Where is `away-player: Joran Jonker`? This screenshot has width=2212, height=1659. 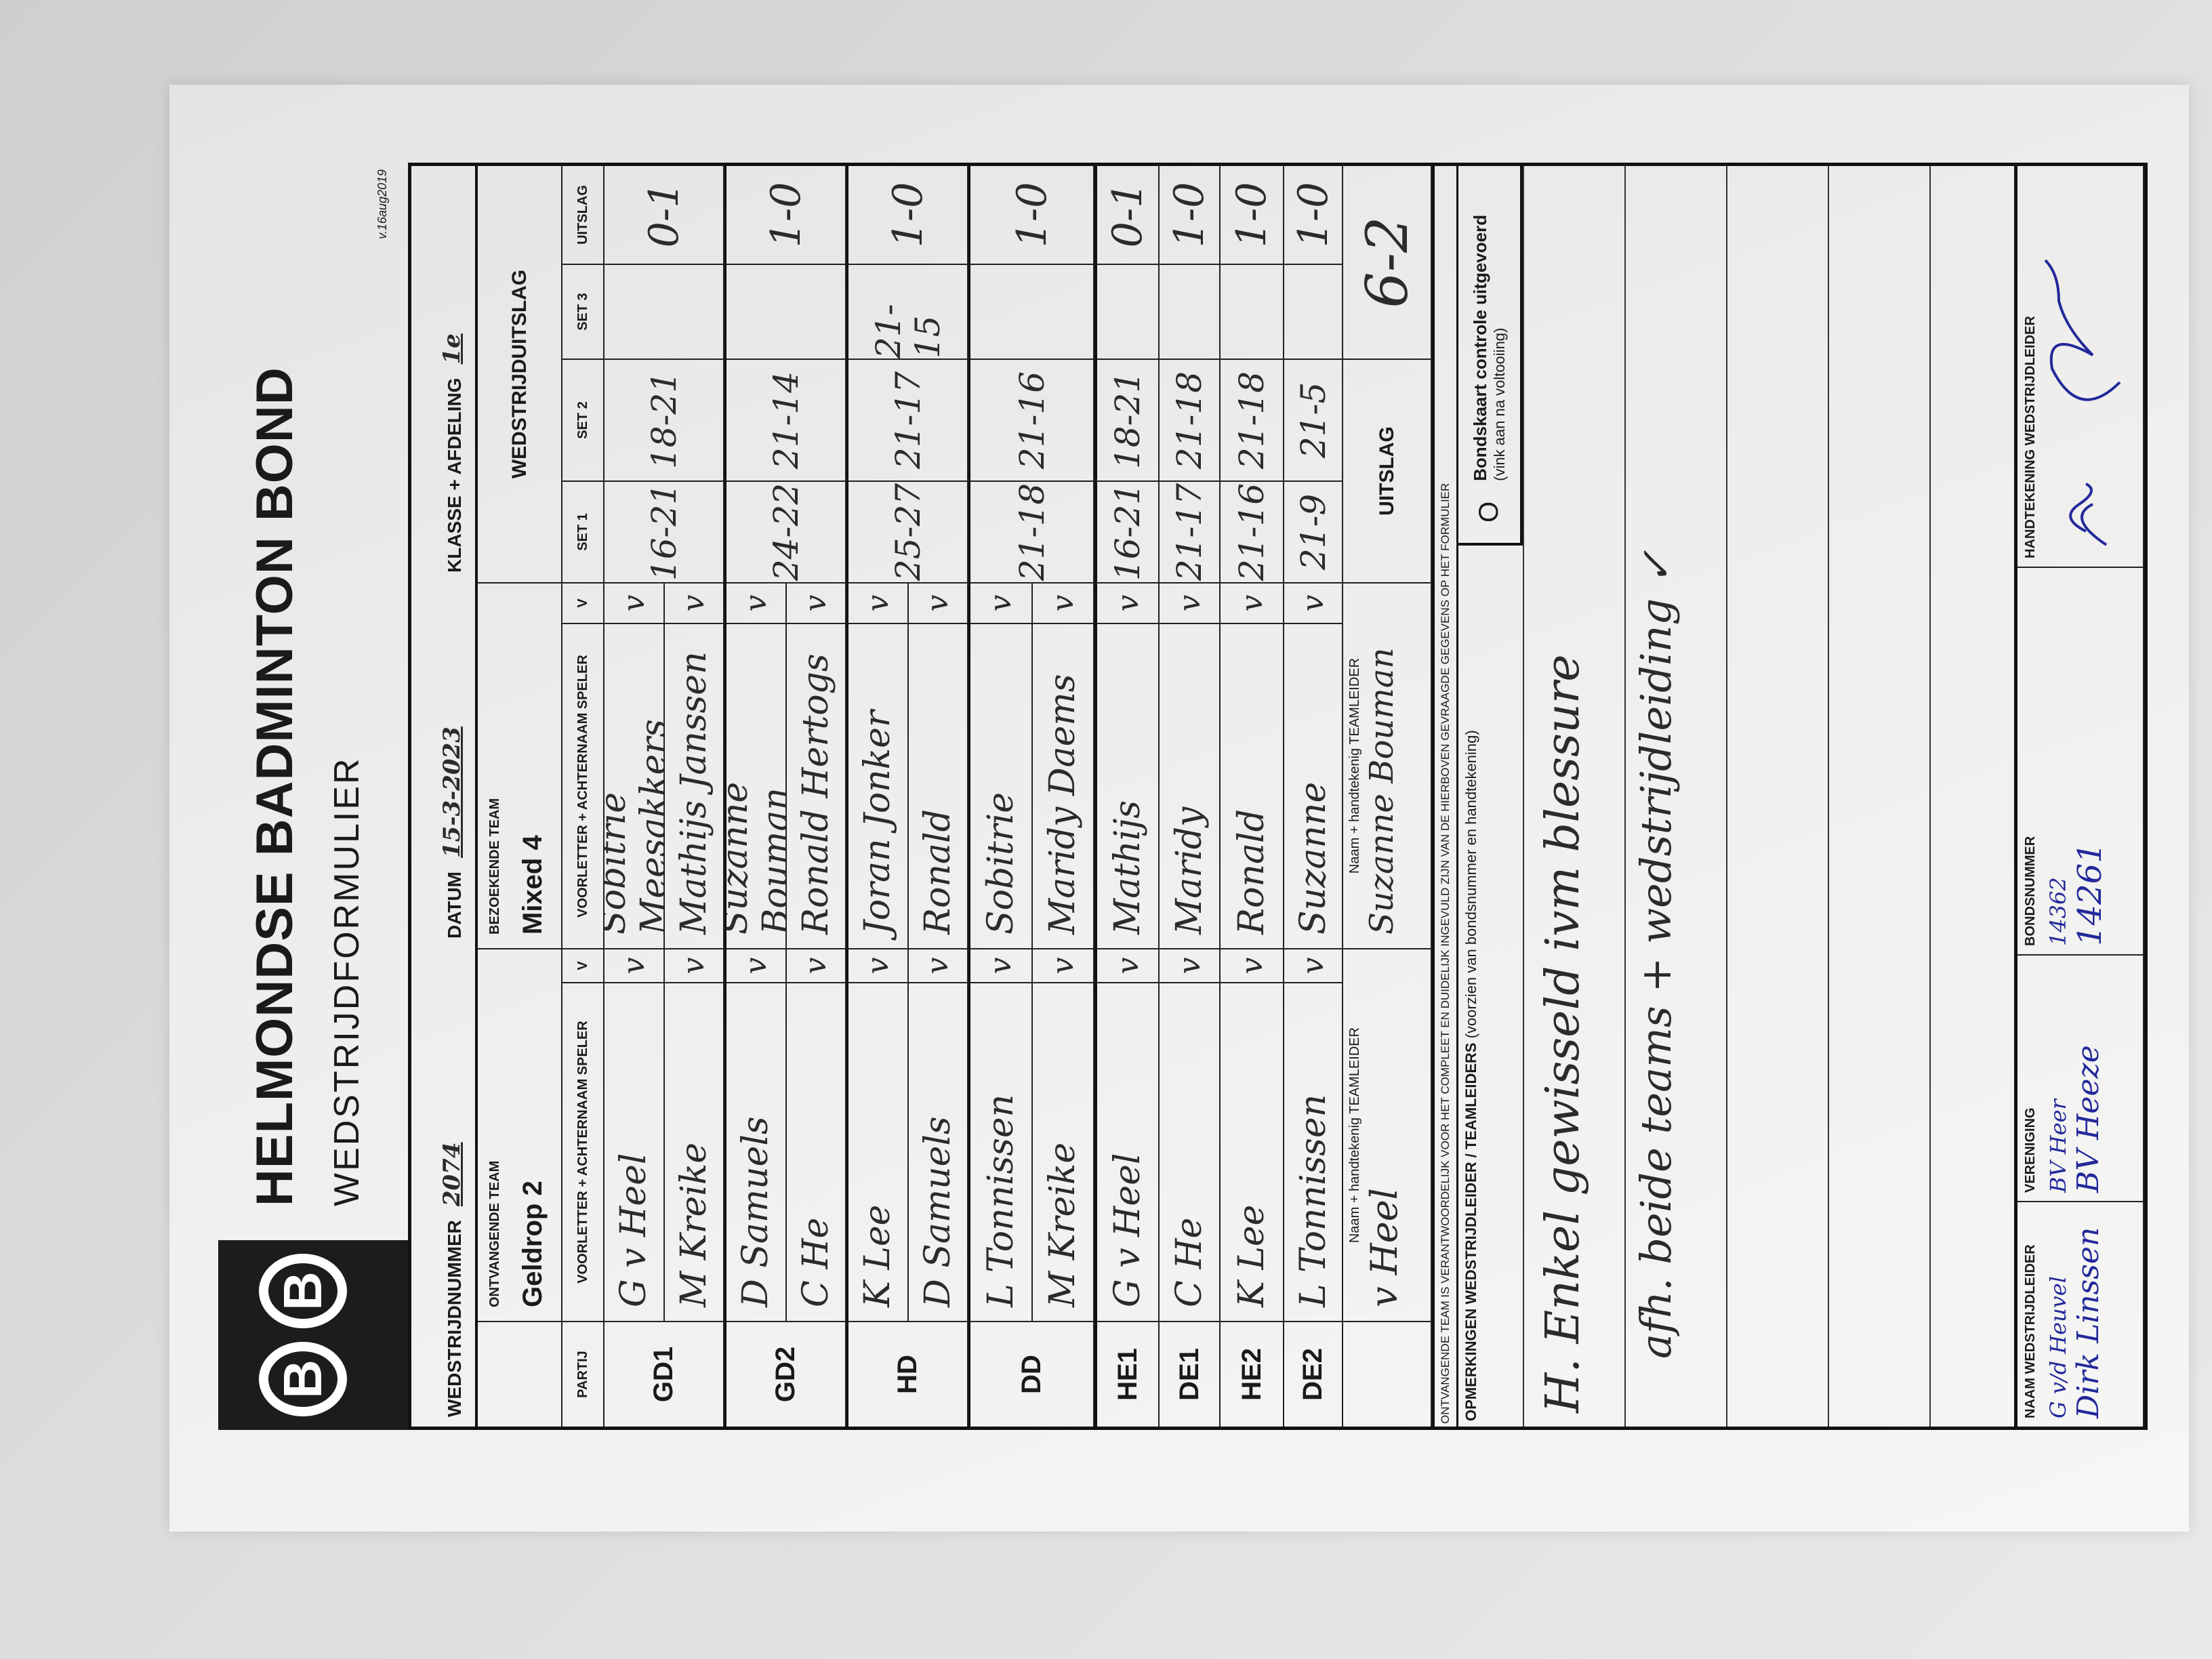
away-player: Joran Jonker is located at coordinates (878, 786).